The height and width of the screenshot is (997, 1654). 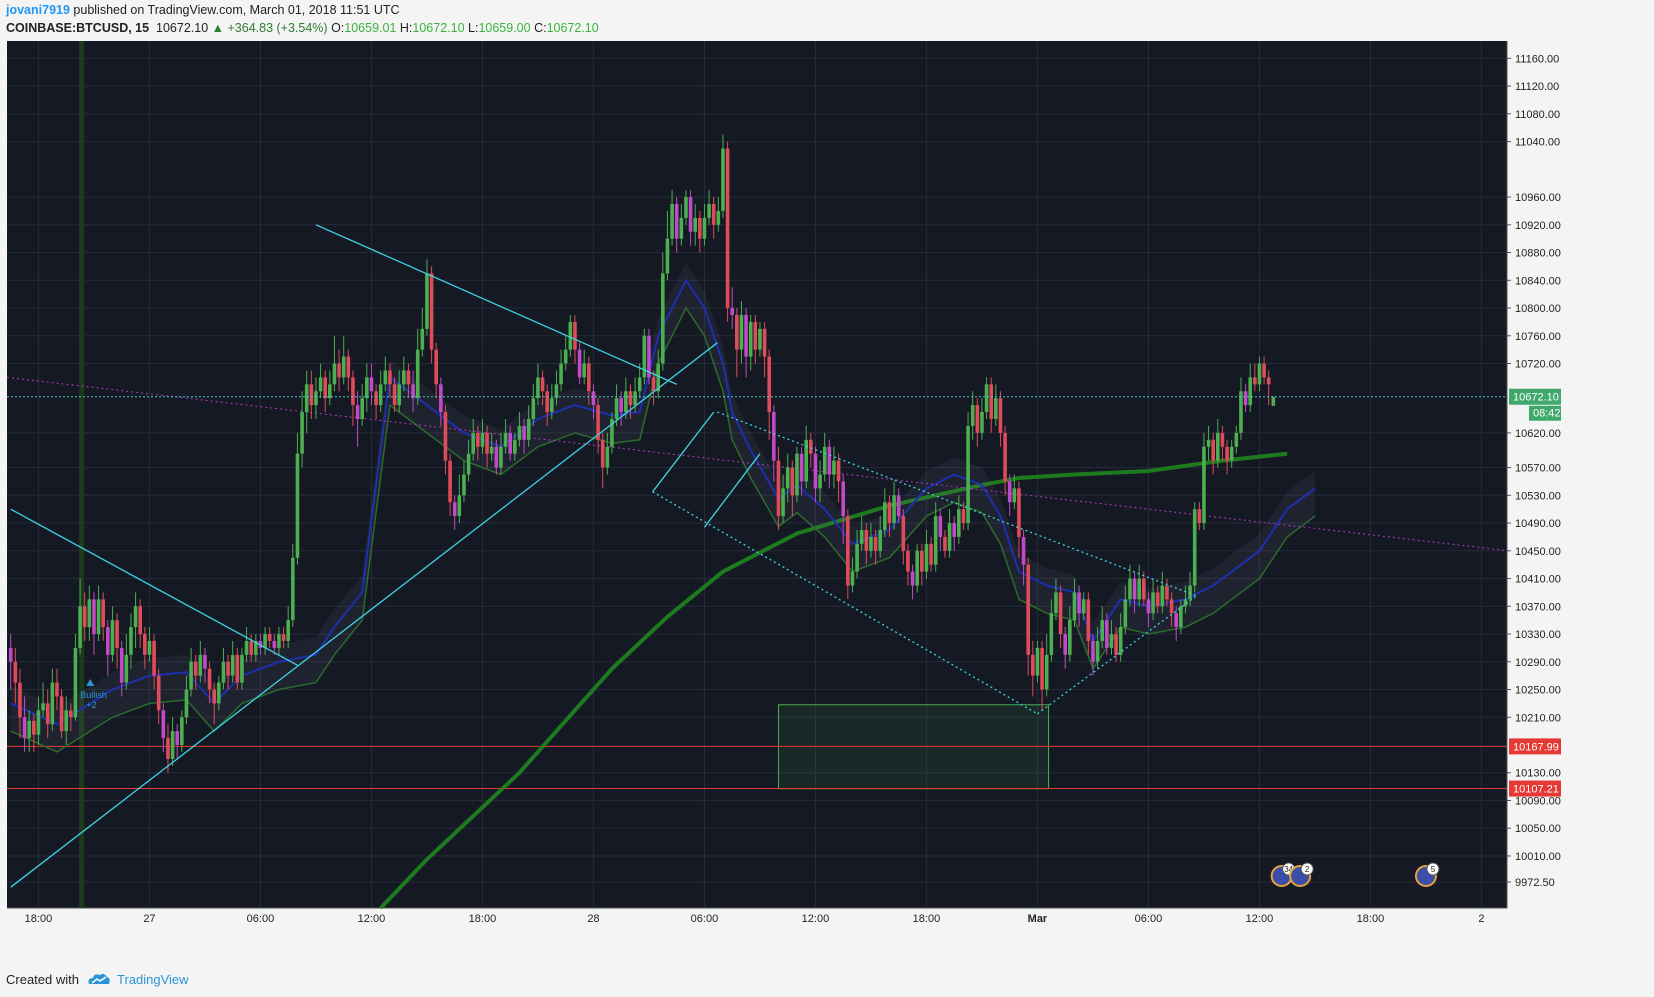 I want to click on author-name: jovani7919, so click(x=38, y=10).